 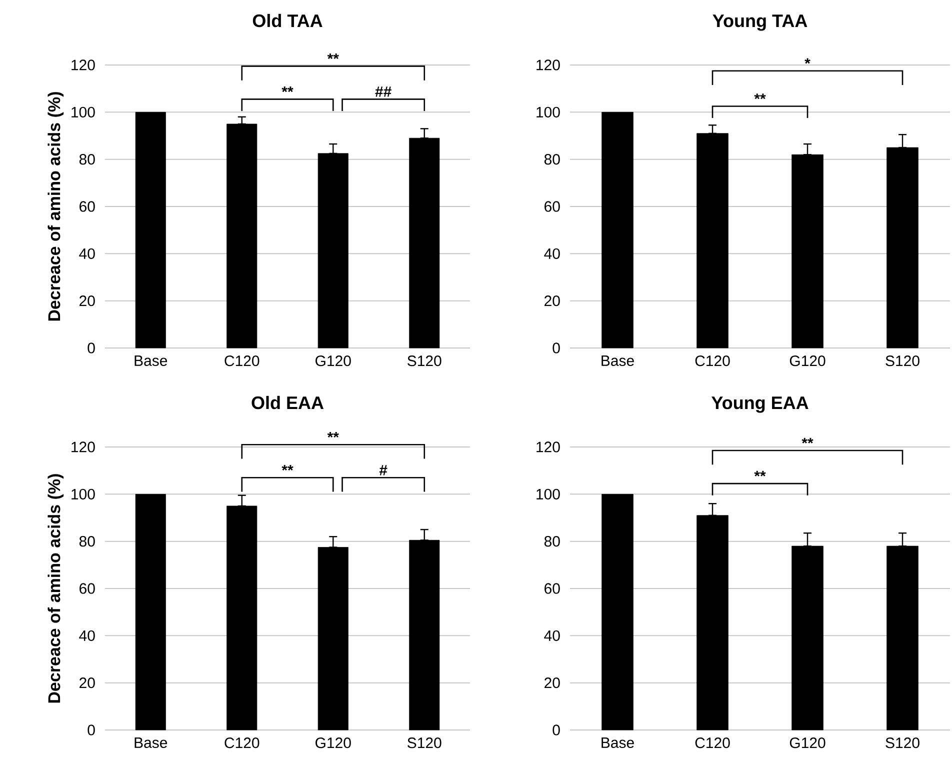 I want to click on chart-title: Old EAA, so click(x=288, y=403).